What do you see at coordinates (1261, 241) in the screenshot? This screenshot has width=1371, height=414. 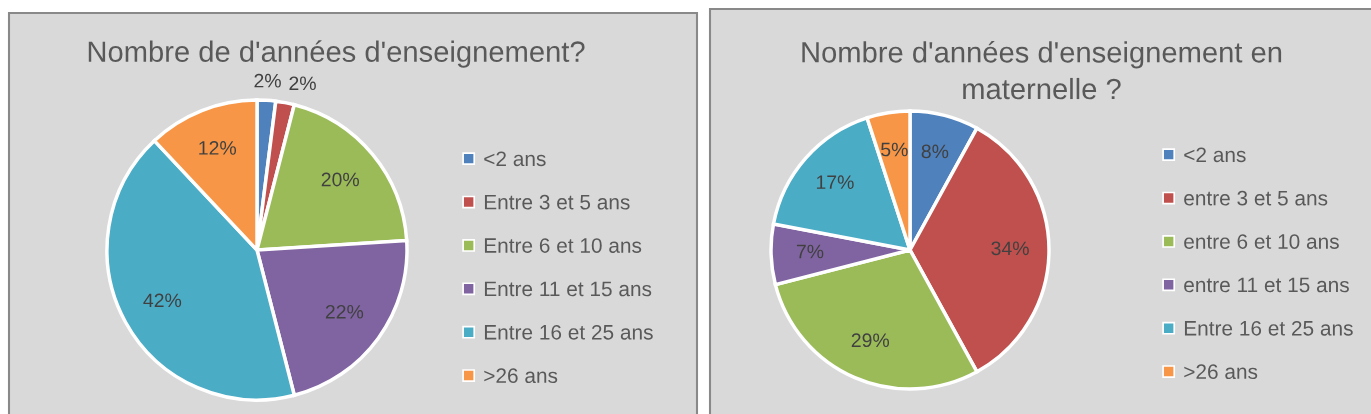 I see `legend-label: entre 6 et 10 ans` at bounding box center [1261, 241].